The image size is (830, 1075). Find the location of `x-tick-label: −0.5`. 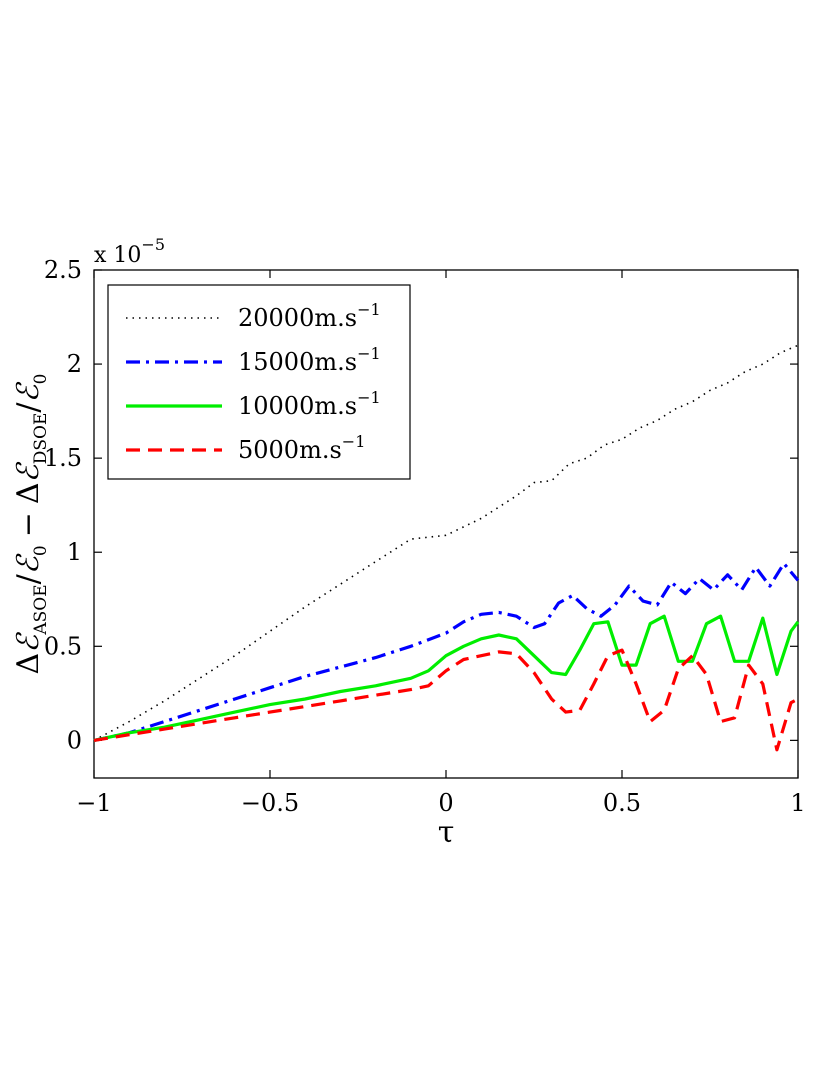

x-tick-label: −0.5 is located at coordinates (270, 803).